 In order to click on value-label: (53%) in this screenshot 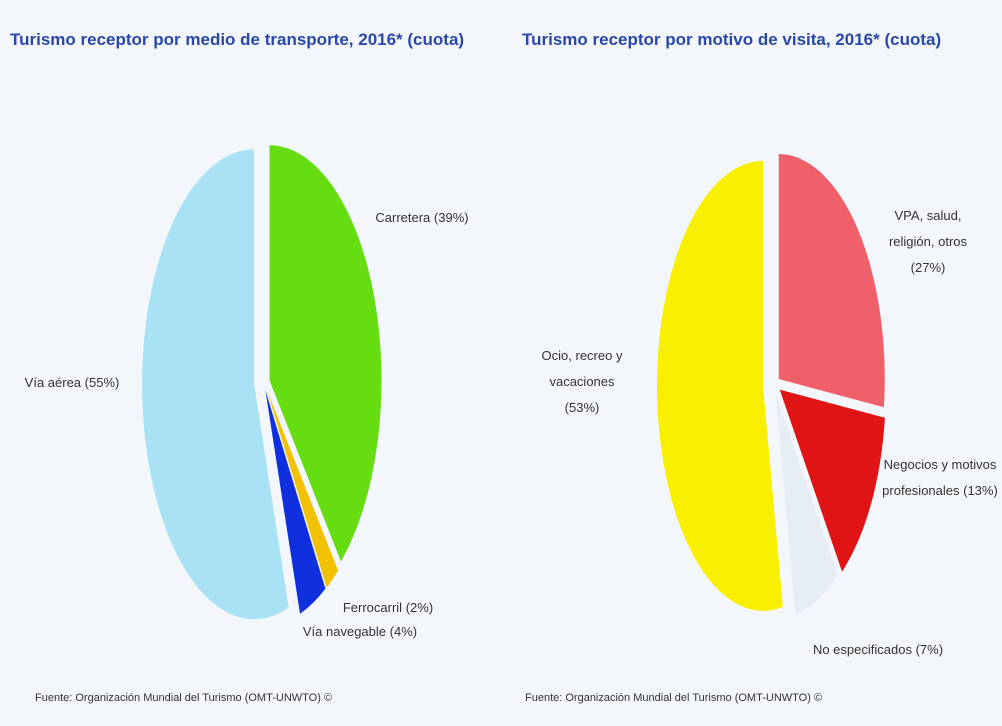, I will do `click(582, 407)`.